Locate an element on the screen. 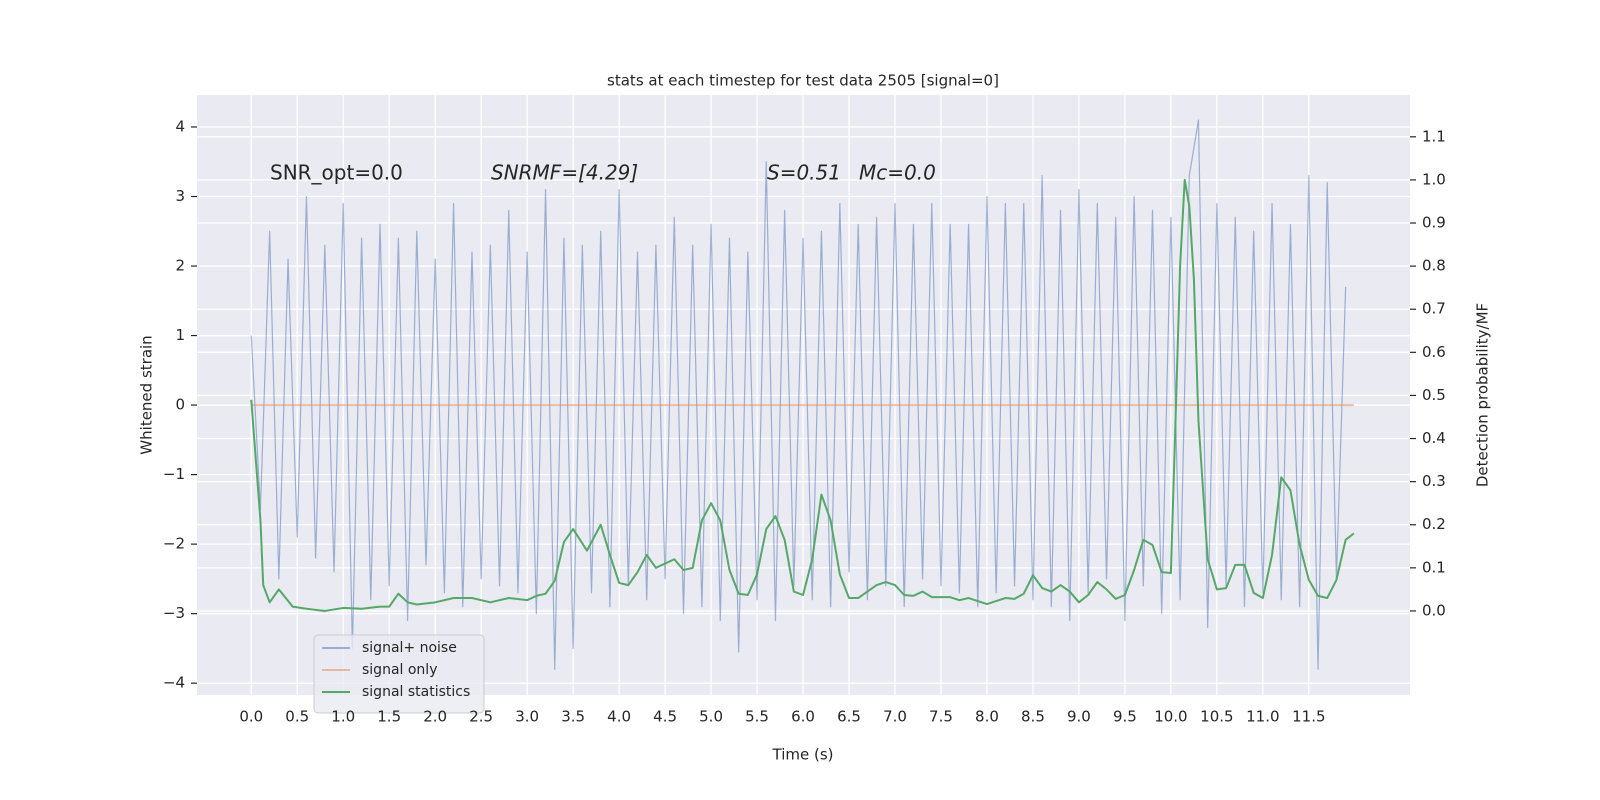 The width and height of the screenshot is (1600, 800). x-tick-label: 6.0 is located at coordinates (803, 717).